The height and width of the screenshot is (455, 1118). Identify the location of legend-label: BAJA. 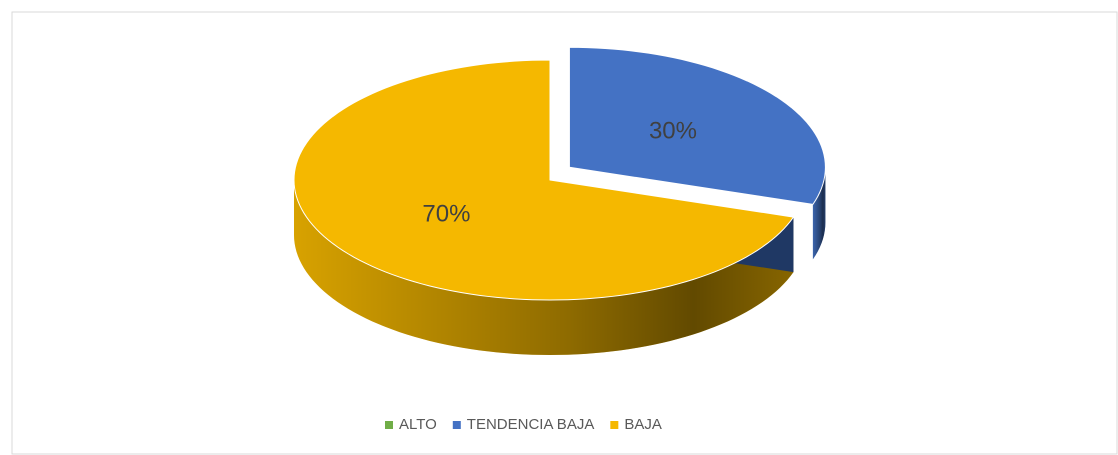
(643, 424).